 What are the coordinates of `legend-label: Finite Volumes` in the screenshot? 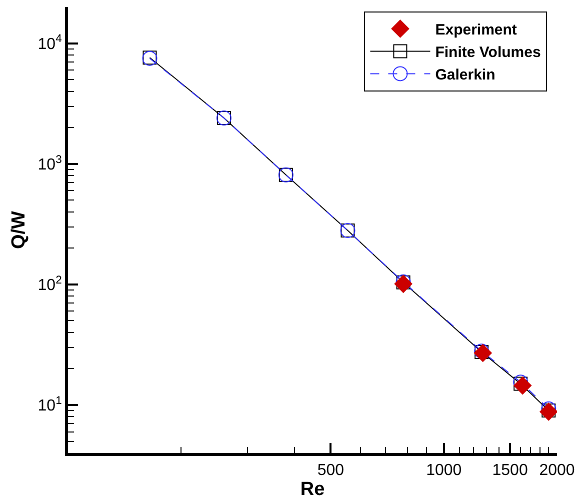 It's located at (488, 53).